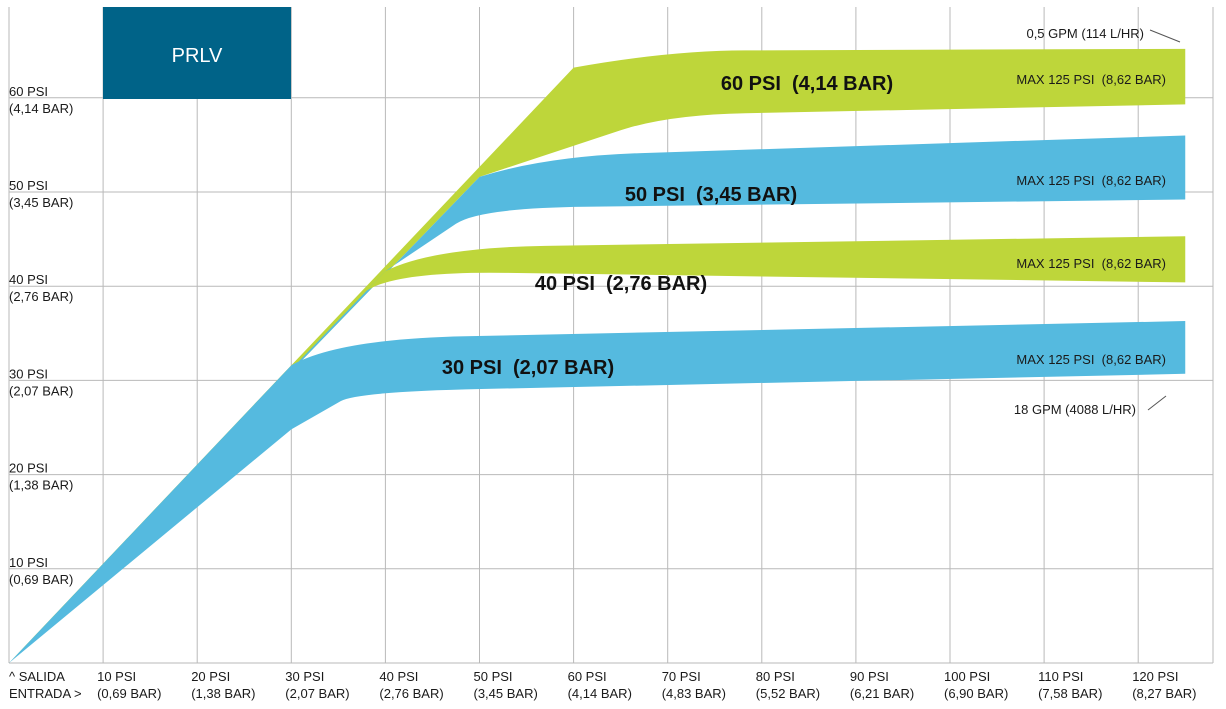  Describe the element at coordinates (1155, 676) in the screenshot. I see `x-tick-label: 120 PSI` at that location.